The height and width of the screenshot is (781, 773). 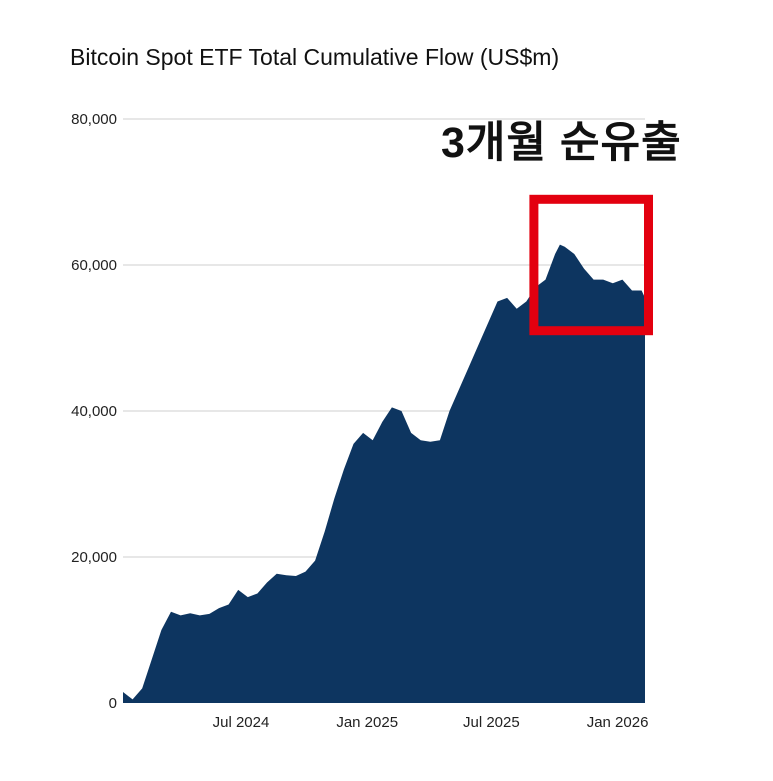 I want to click on x-tick-label: Jan 2025, so click(x=367, y=722).